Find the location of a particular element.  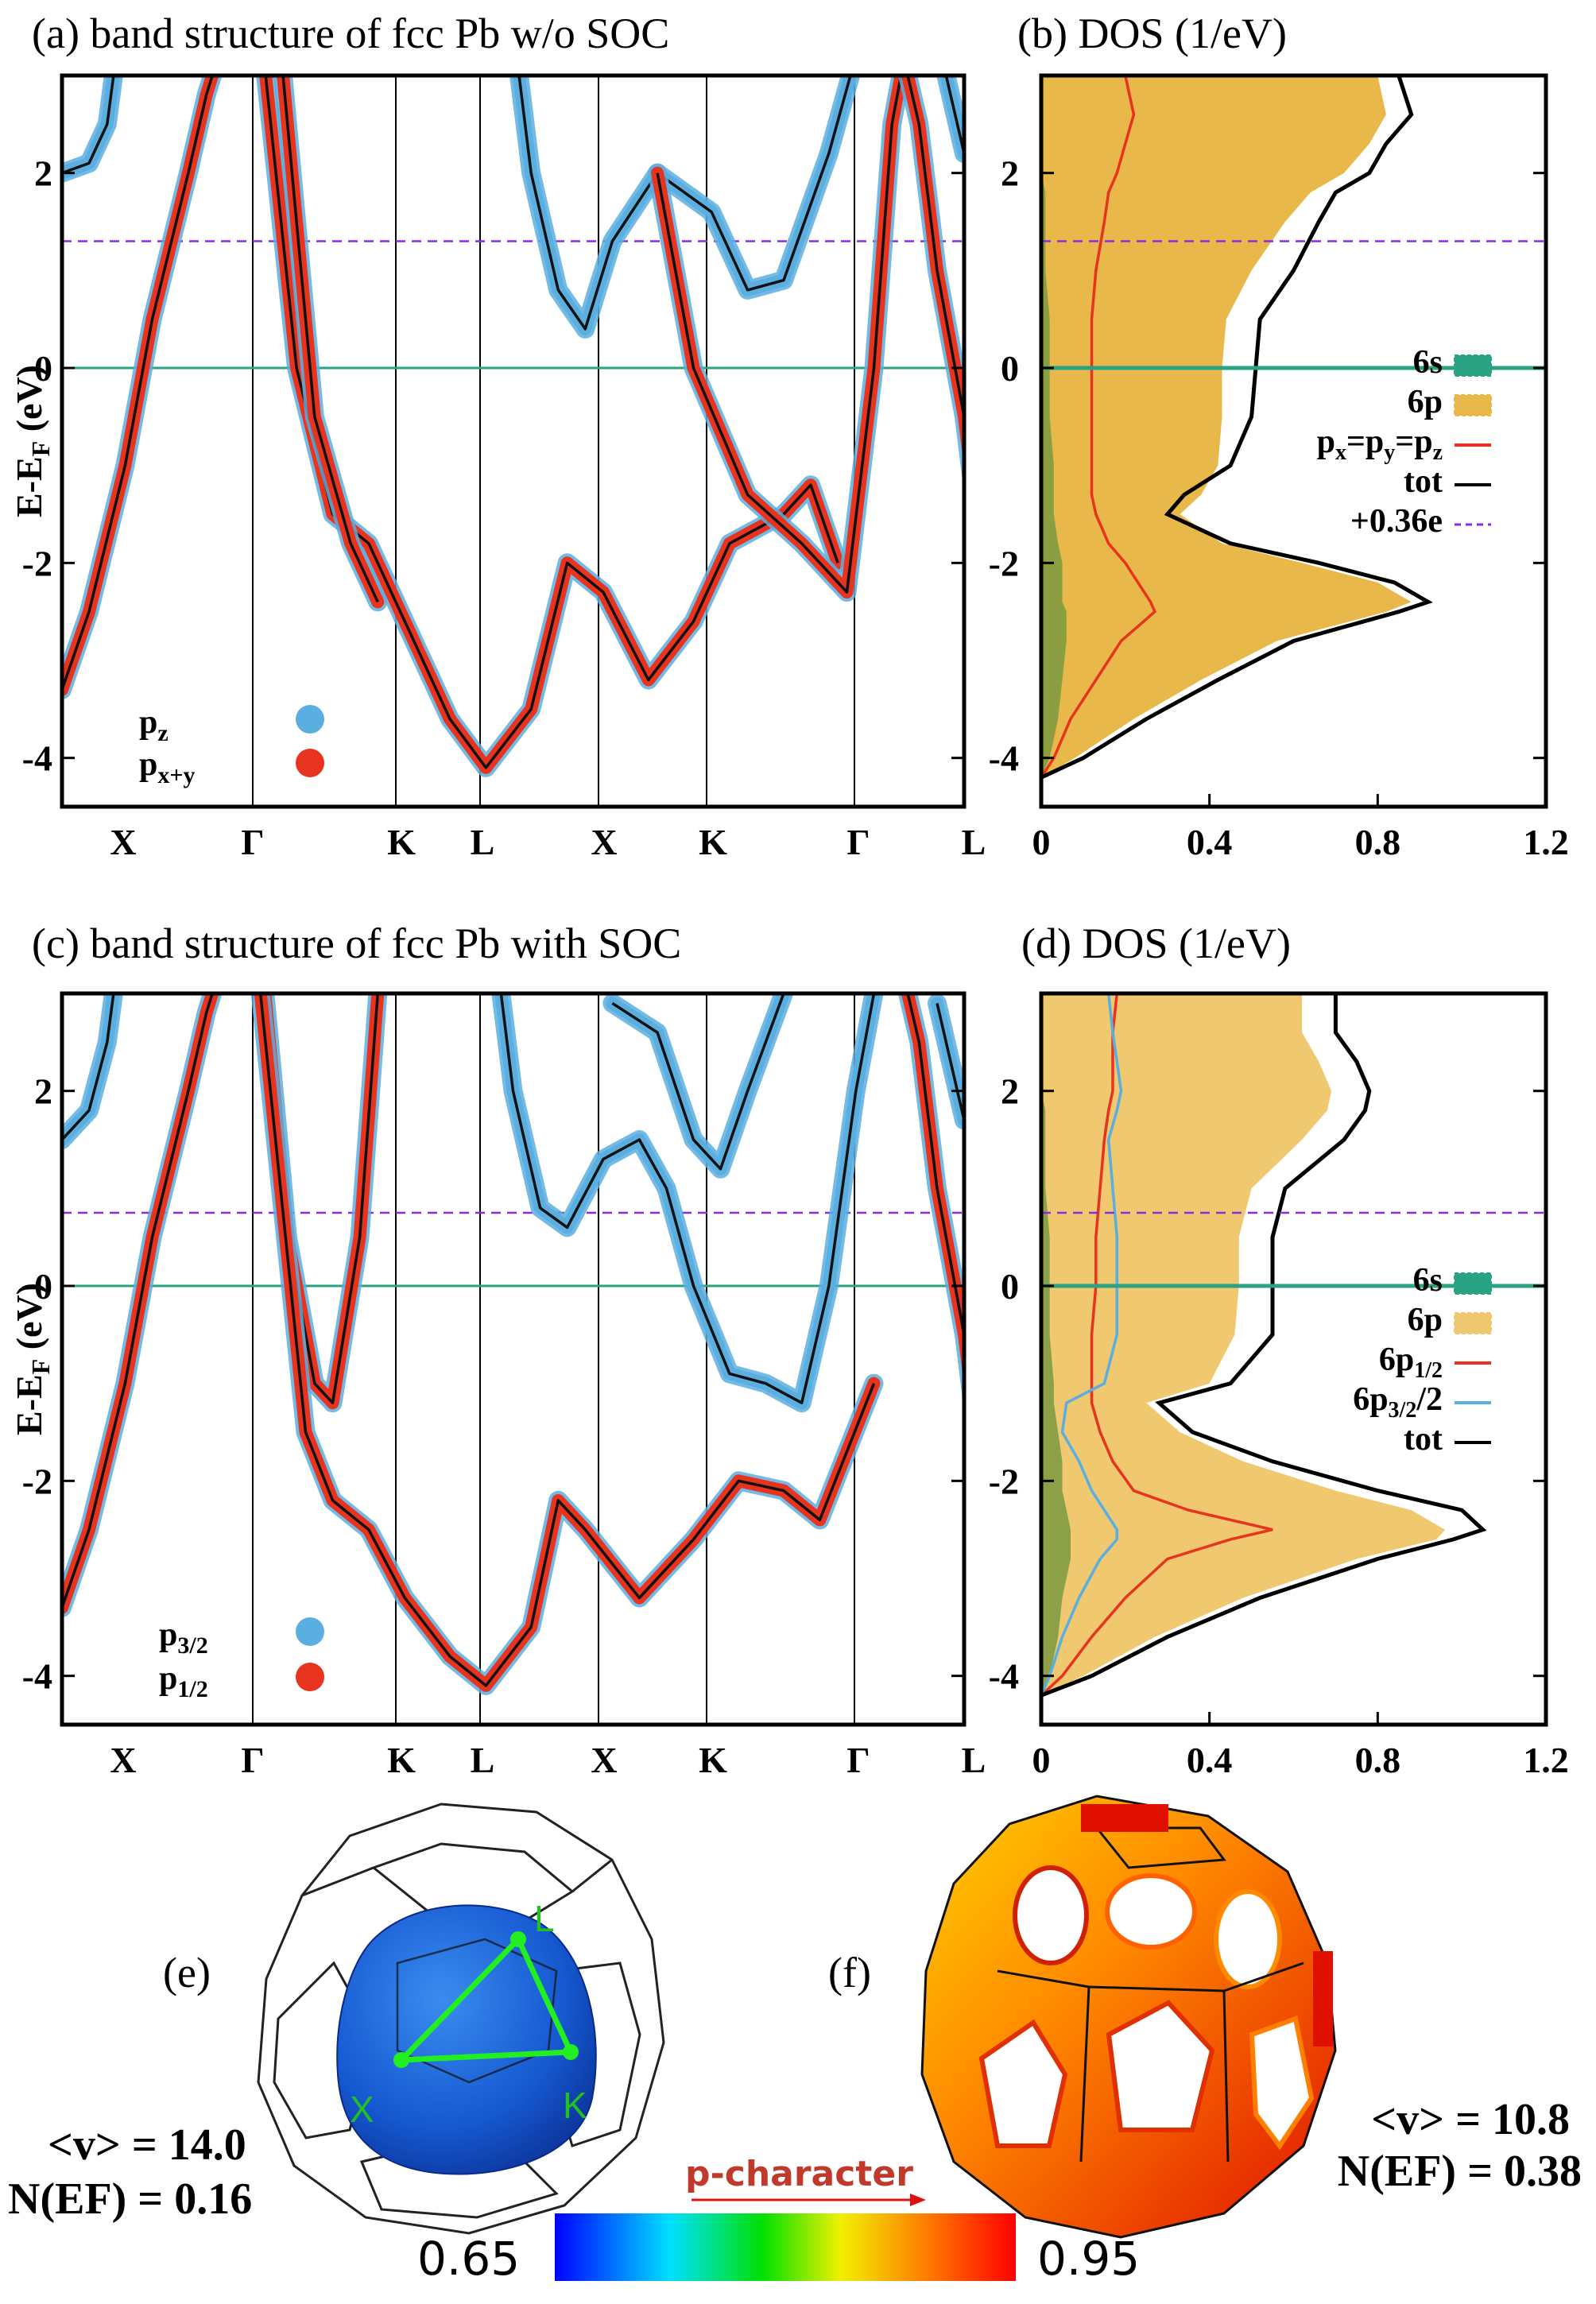

panel-d-frame is located at coordinates (1293, 1359).